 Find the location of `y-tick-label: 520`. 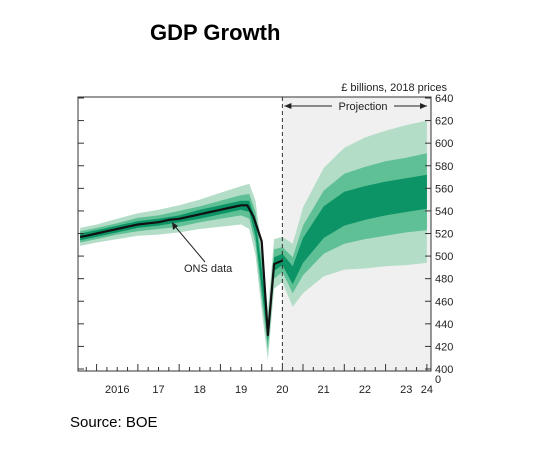

y-tick-label: 520 is located at coordinates (444, 235).